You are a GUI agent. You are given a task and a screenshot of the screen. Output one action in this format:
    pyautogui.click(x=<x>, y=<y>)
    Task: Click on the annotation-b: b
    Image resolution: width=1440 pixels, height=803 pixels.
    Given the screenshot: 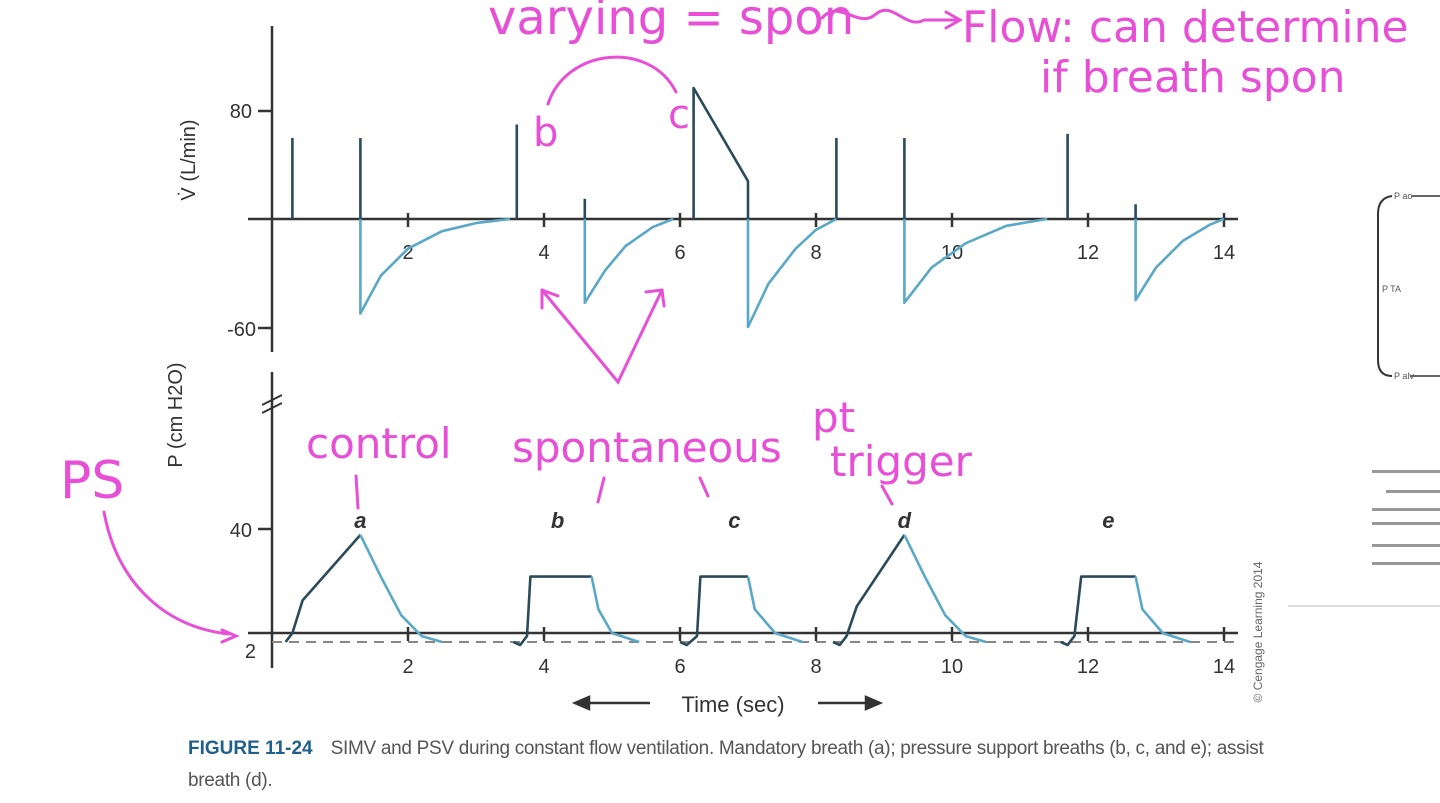 What is the action you would take?
    pyautogui.click(x=545, y=133)
    